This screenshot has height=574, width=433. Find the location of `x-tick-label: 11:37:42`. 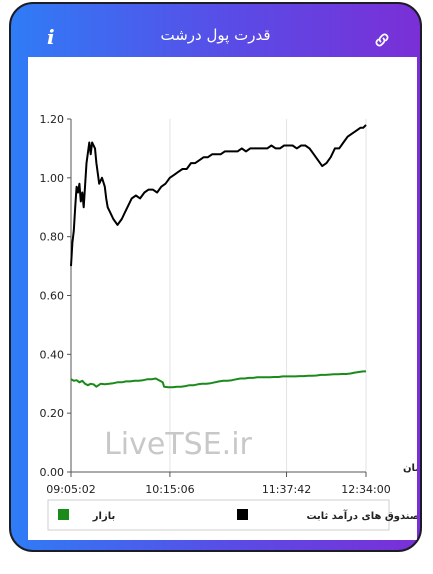

x-tick-label: 11:37:42 is located at coordinates (286, 489).